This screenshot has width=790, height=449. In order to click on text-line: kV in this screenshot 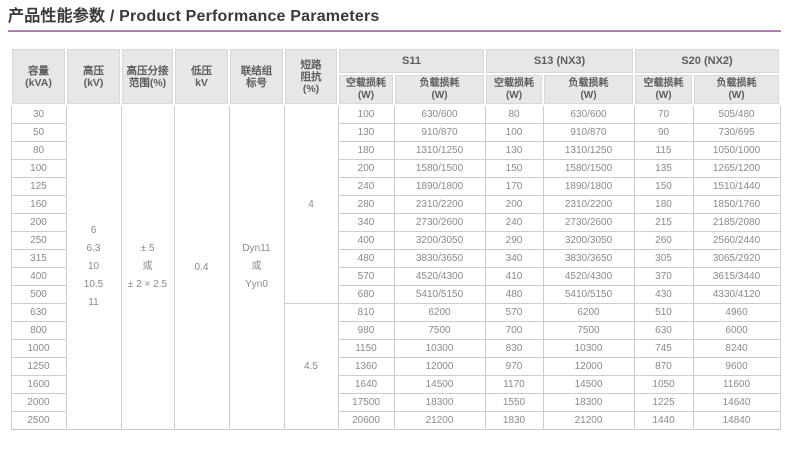, I will do `click(201, 82)`.